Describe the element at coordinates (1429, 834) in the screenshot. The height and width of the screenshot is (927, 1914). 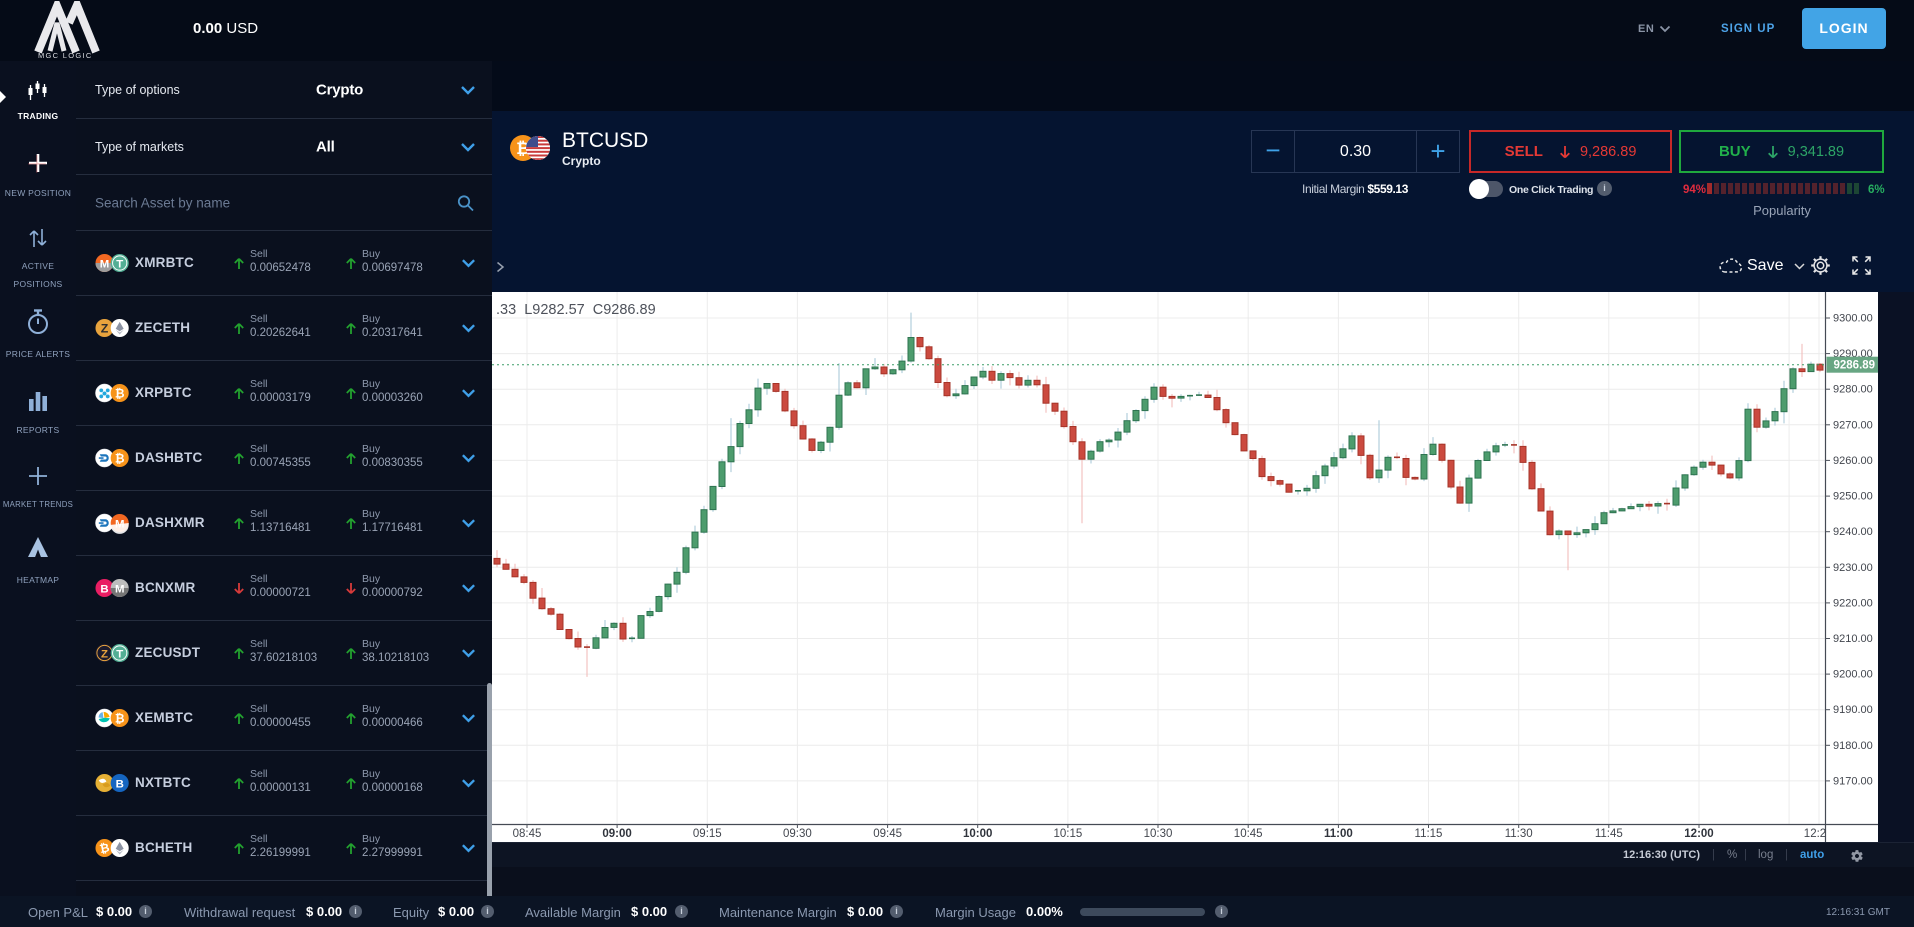
I see `svg-text: 11:15` at that location.